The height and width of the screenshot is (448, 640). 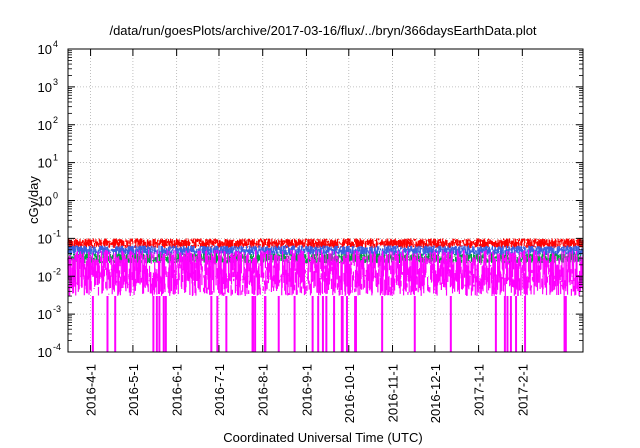 What do you see at coordinates (393, 393) in the screenshot?
I see `x-tick-label: 2016-11-1` at bounding box center [393, 393].